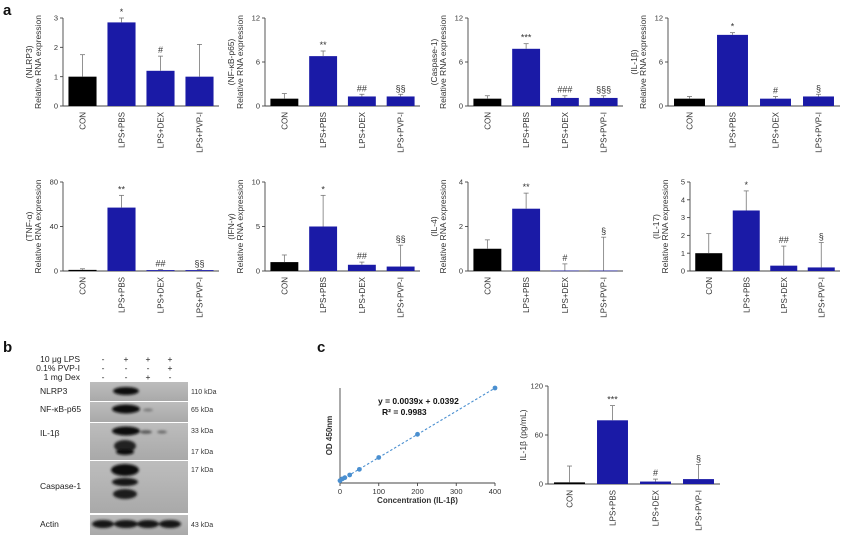  Describe the element at coordinates (456, 491) in the screenshot. I see `x-tick-label: 300` at that location.